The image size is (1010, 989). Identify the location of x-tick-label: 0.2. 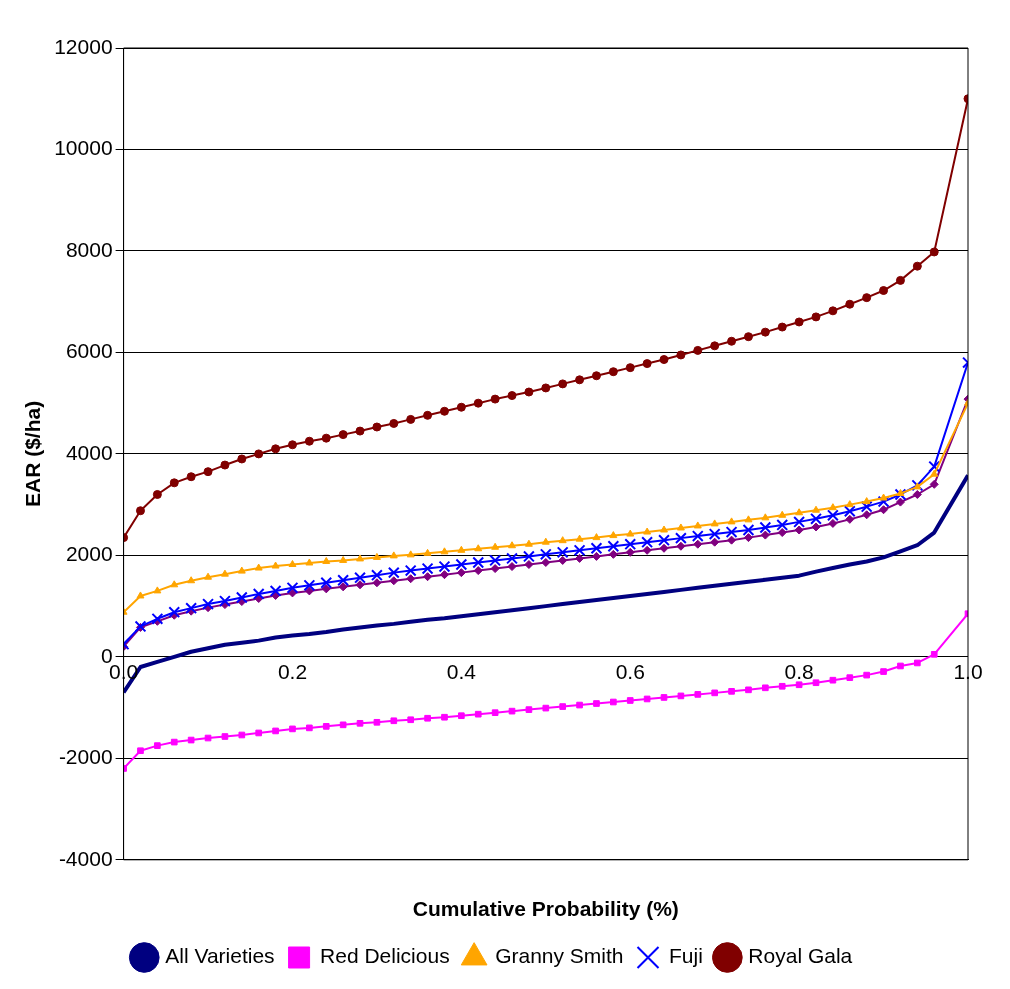
(292, 672).